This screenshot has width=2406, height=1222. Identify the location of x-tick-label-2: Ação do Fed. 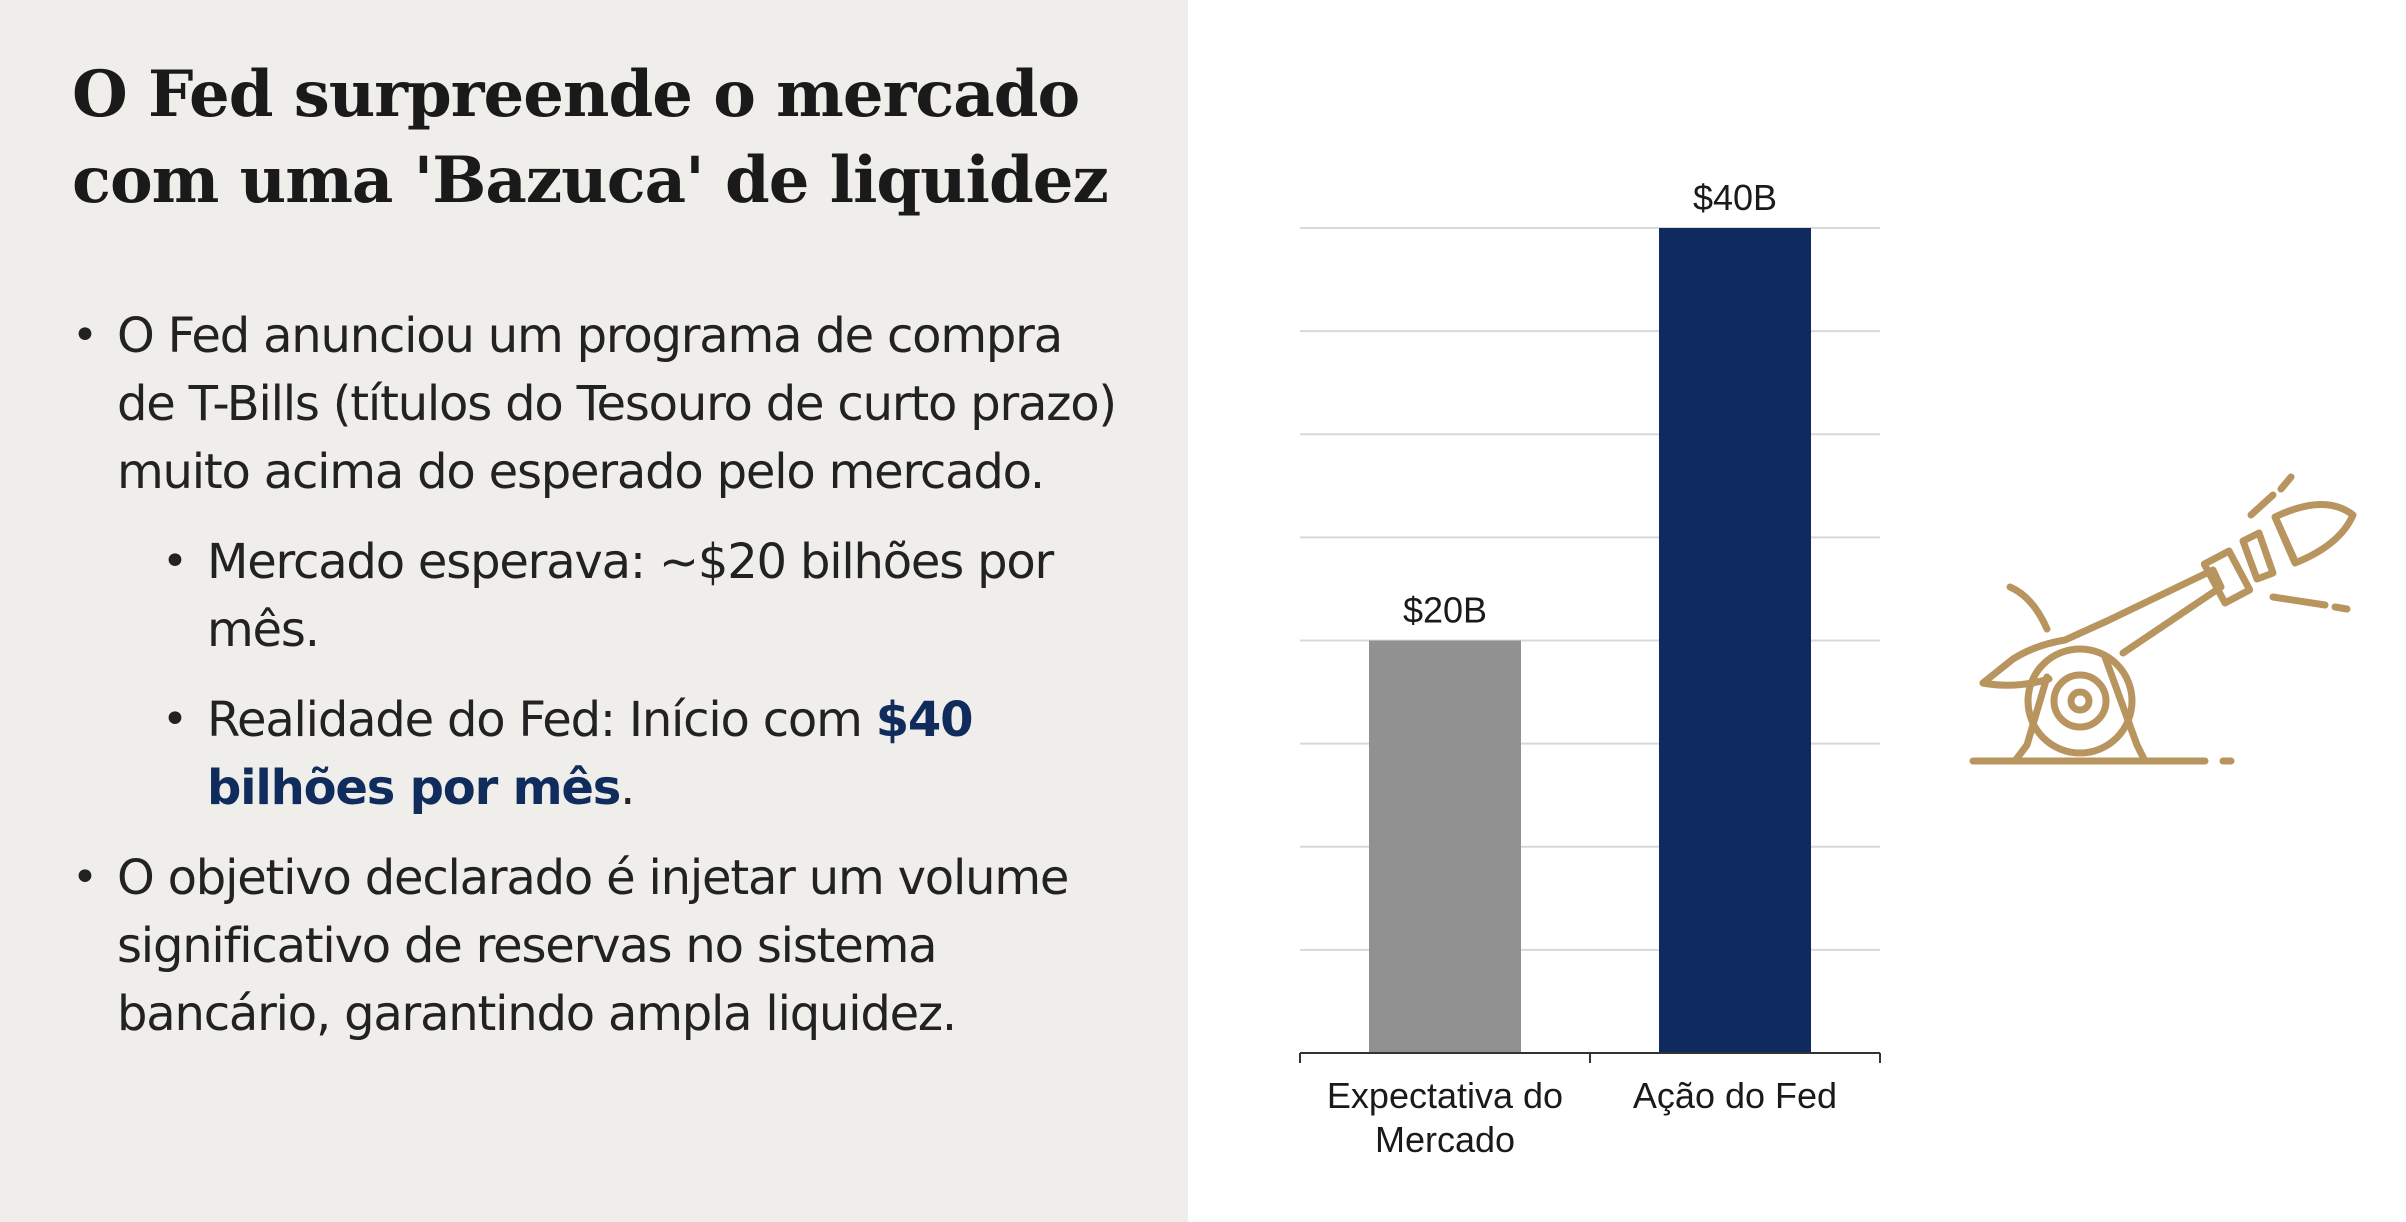
(1735, 1095).